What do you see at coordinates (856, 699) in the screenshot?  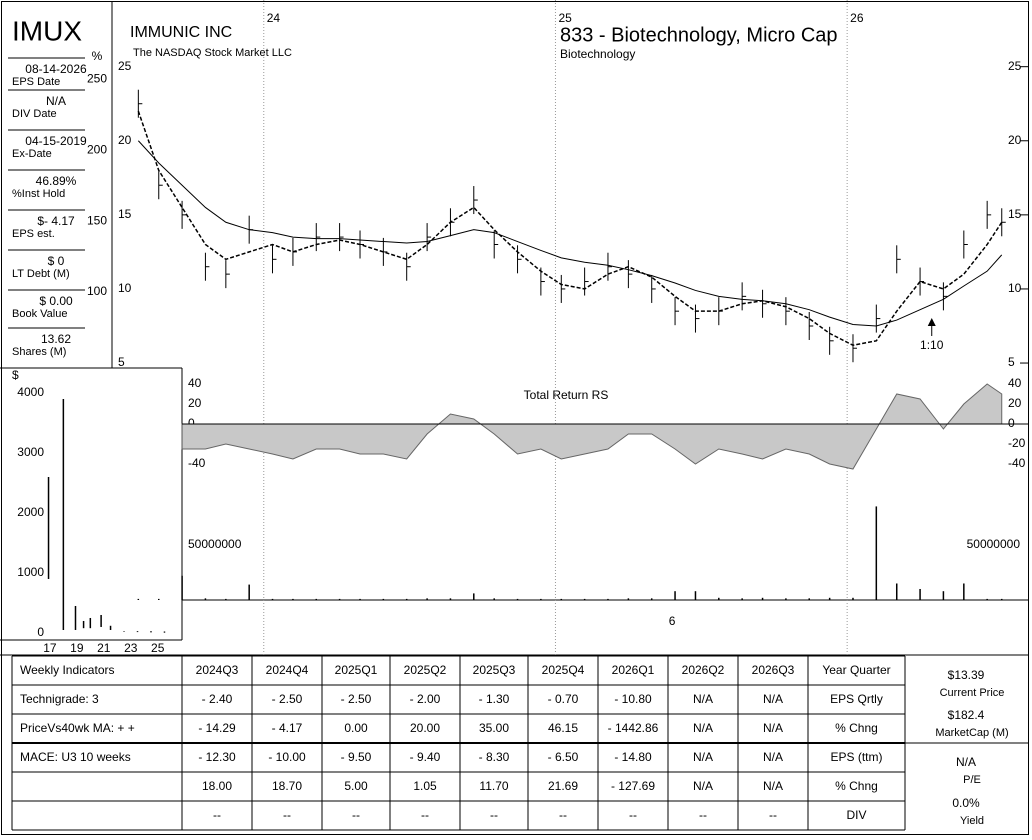 I see `table-cell: EPS Qrtly` at bounding box center [856, 699].